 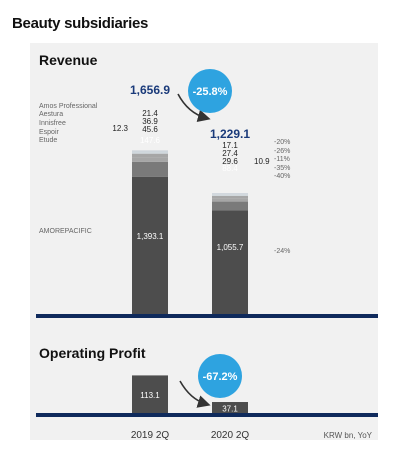 What do you see at coordinates (262, 161) in the screenshot?
I see `revenue-label-aestura-1: 10.9` at bounding box center [262, 161].